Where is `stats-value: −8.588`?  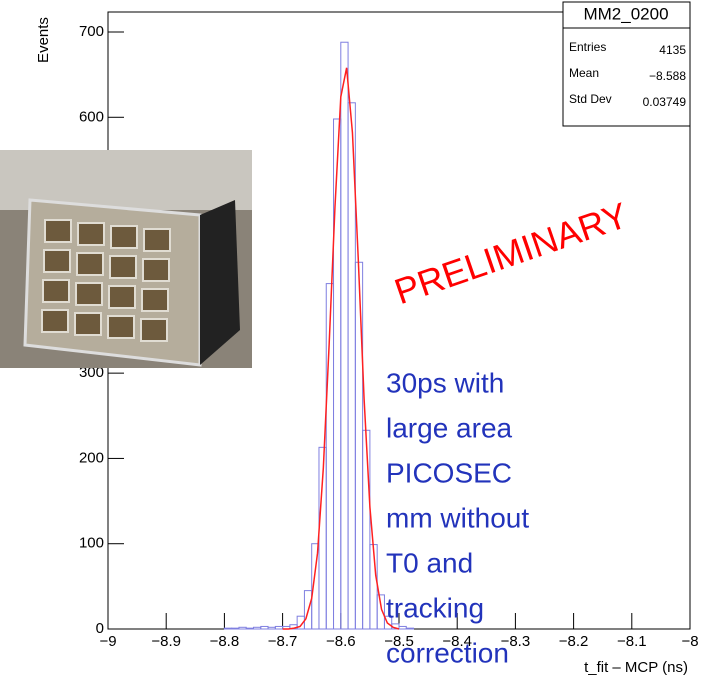 stats-value: −8.588 is located at coordinates (667, 76).